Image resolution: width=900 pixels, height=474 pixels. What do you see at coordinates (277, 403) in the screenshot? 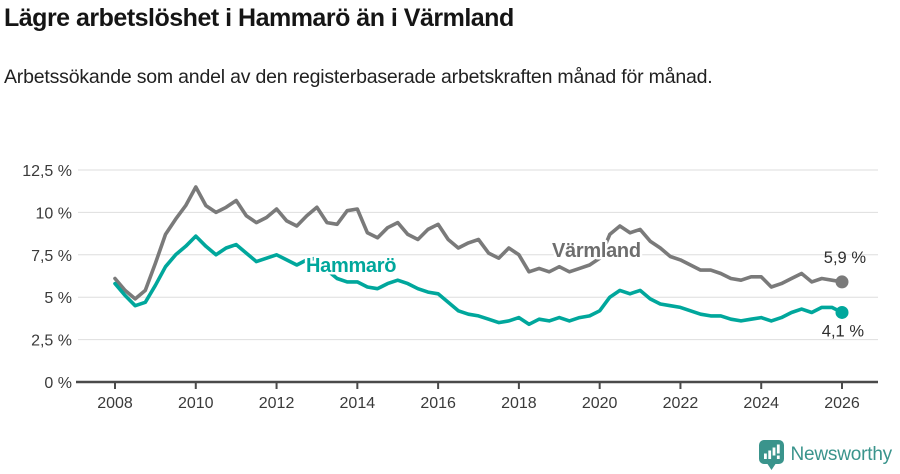
I see `x-tick-label: 2012` at bounding box center [277, 403].